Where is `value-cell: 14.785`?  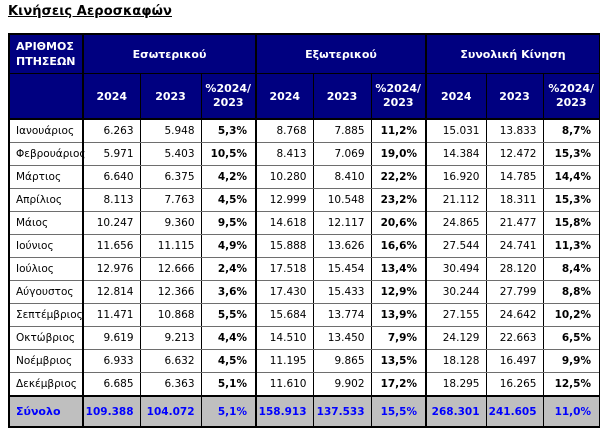
value-cell: 14.785 is located at coordinates (514, 177).